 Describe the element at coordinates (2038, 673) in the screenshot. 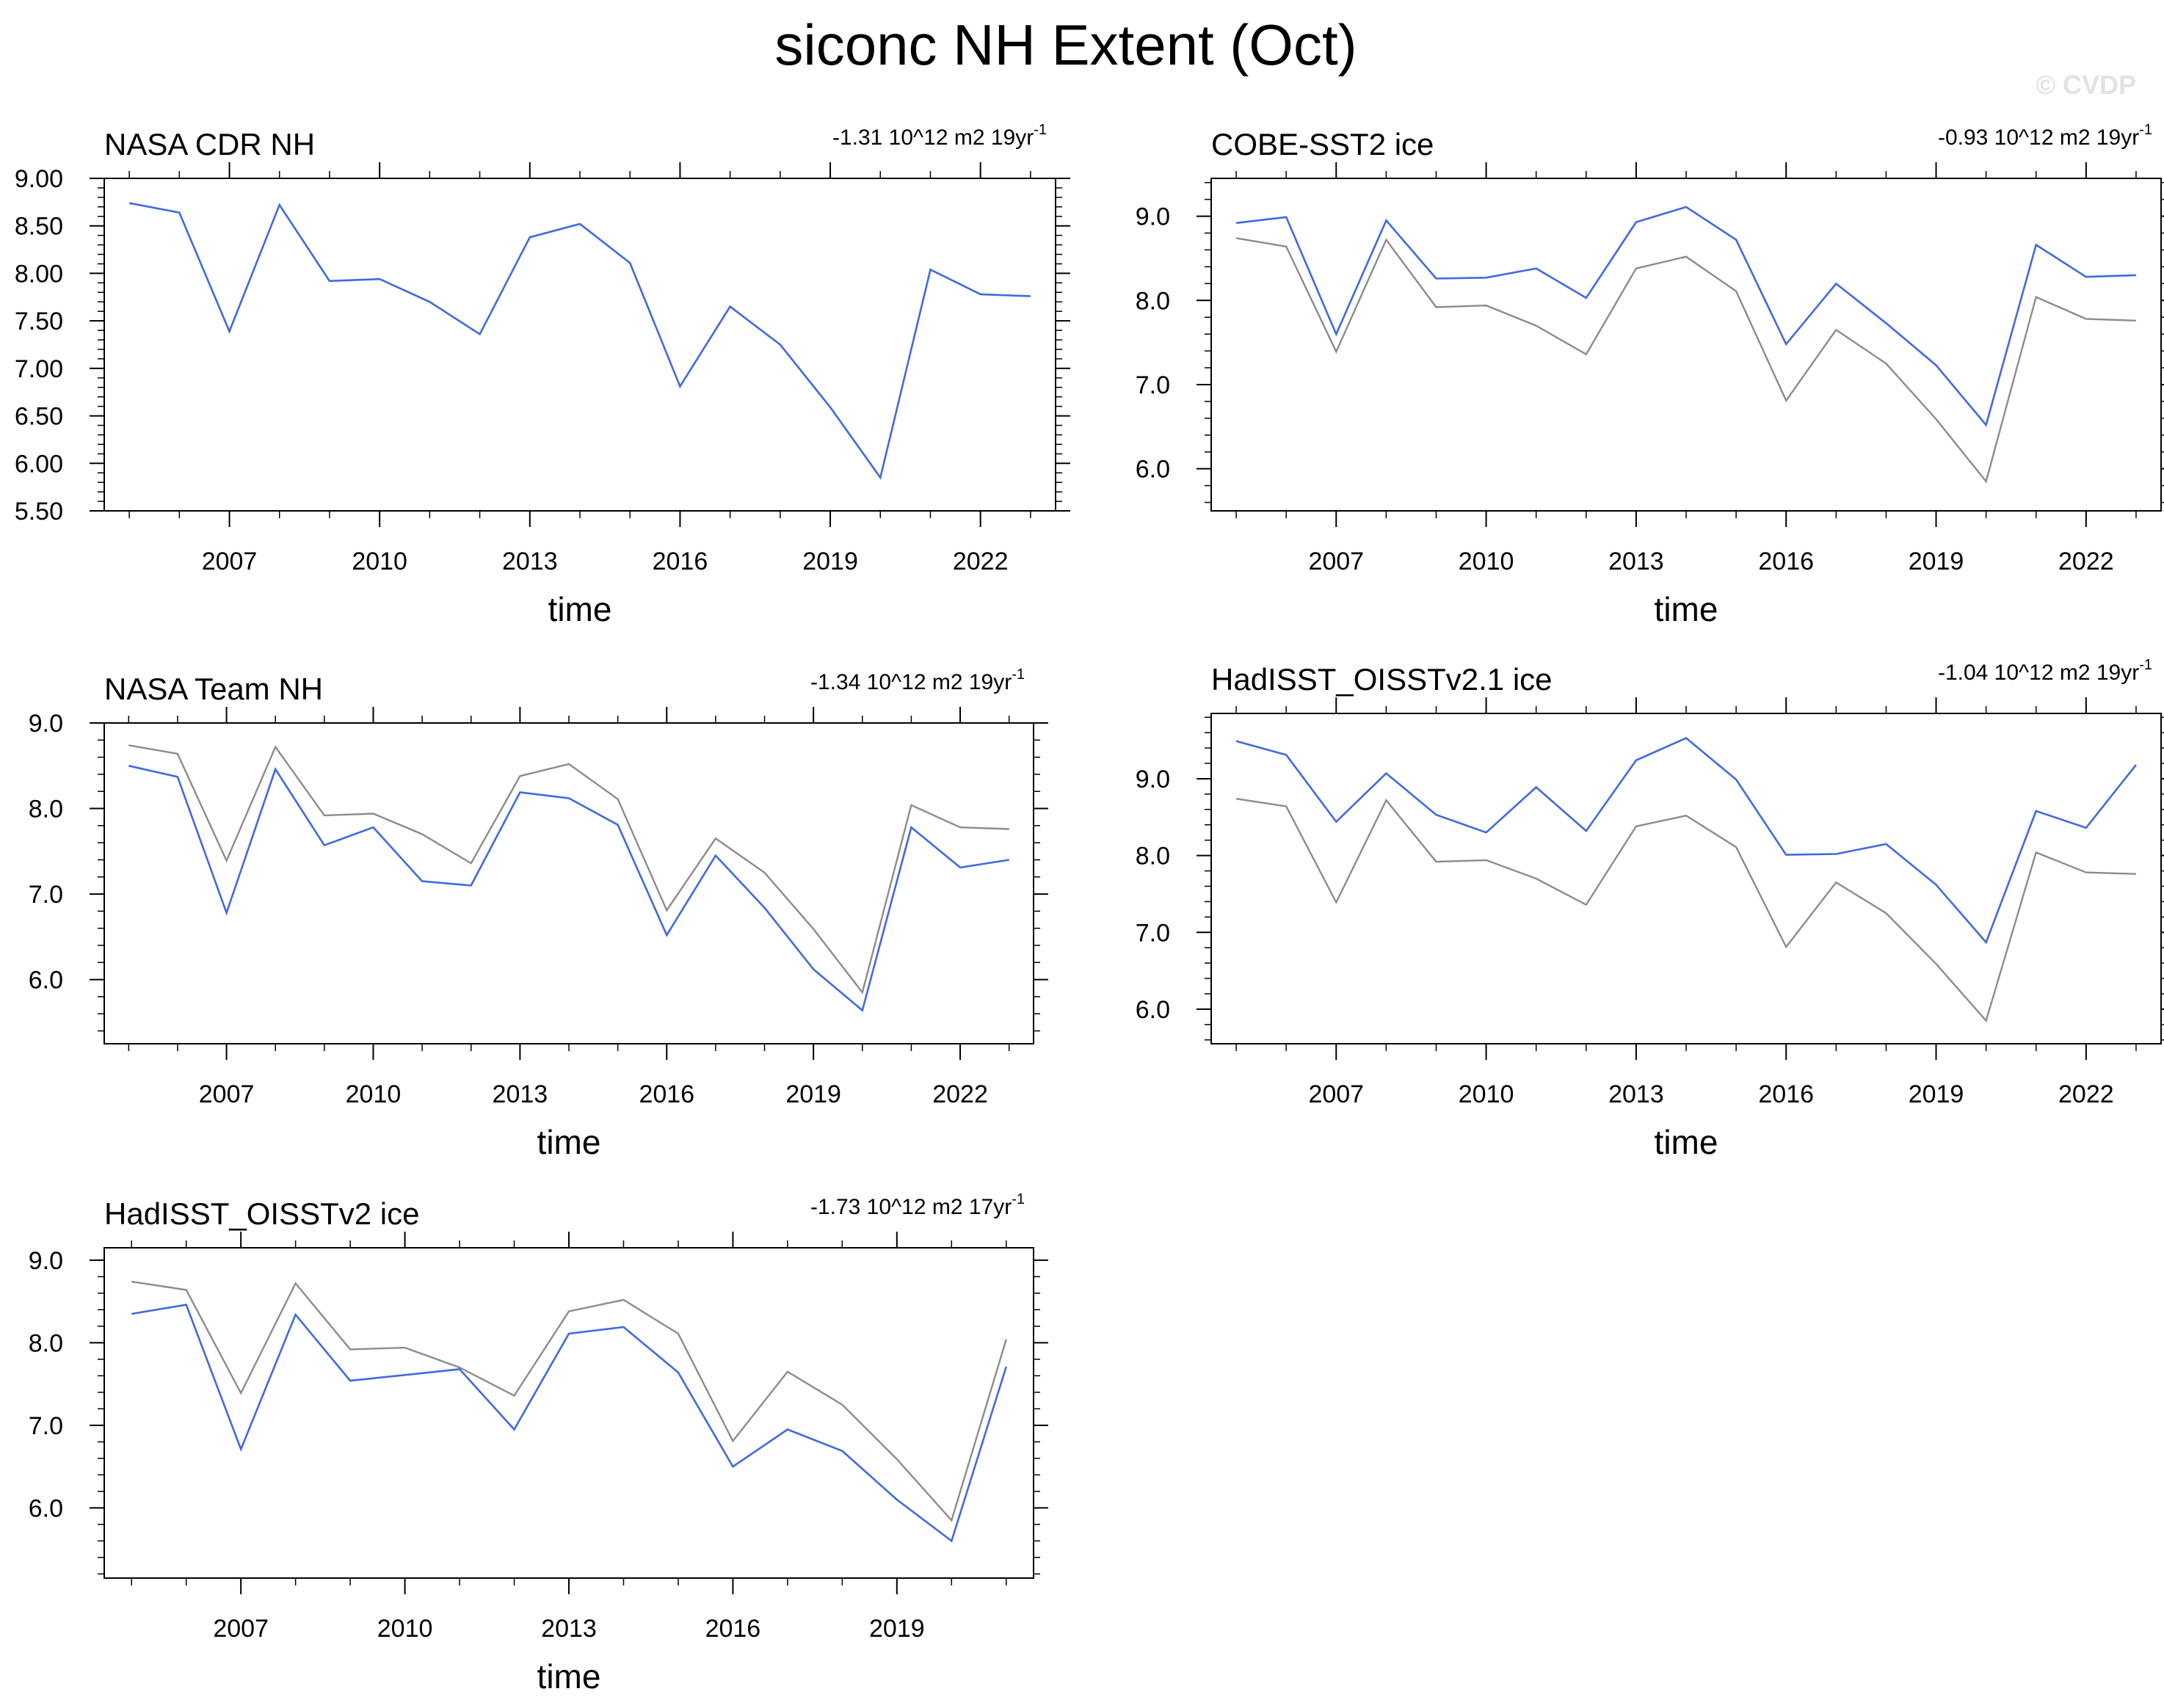

I see `trend-text: -1.04 10^12 m2 19yr` at that location.